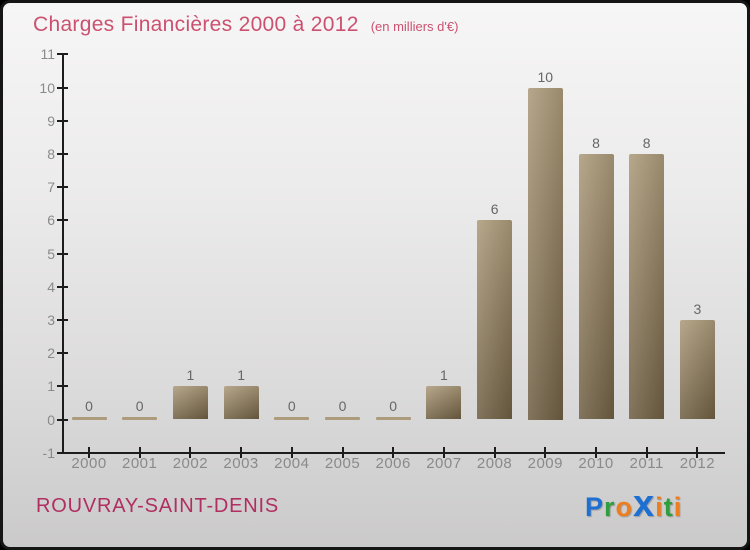 The height and width of the screenshot is (550, 750). What do you see at coordinates (596, 463) in the screenshot?
I see `x-axis-tick-label: 2010` at bounding box center [596, 463].